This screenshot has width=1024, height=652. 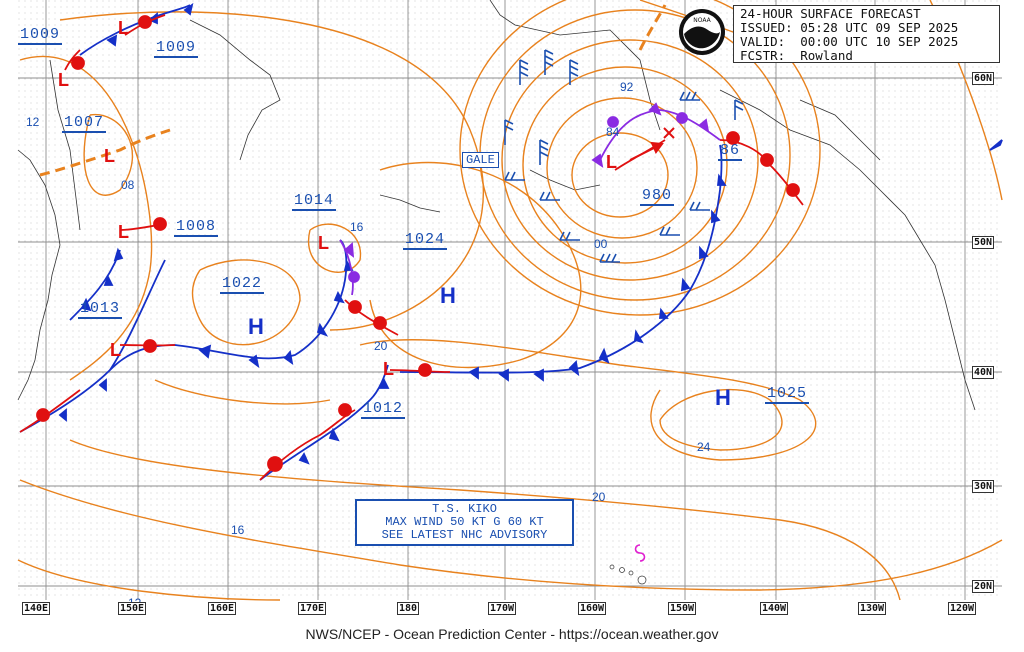 I want to click on longitude-label: 180, so click(x=408, y=608).